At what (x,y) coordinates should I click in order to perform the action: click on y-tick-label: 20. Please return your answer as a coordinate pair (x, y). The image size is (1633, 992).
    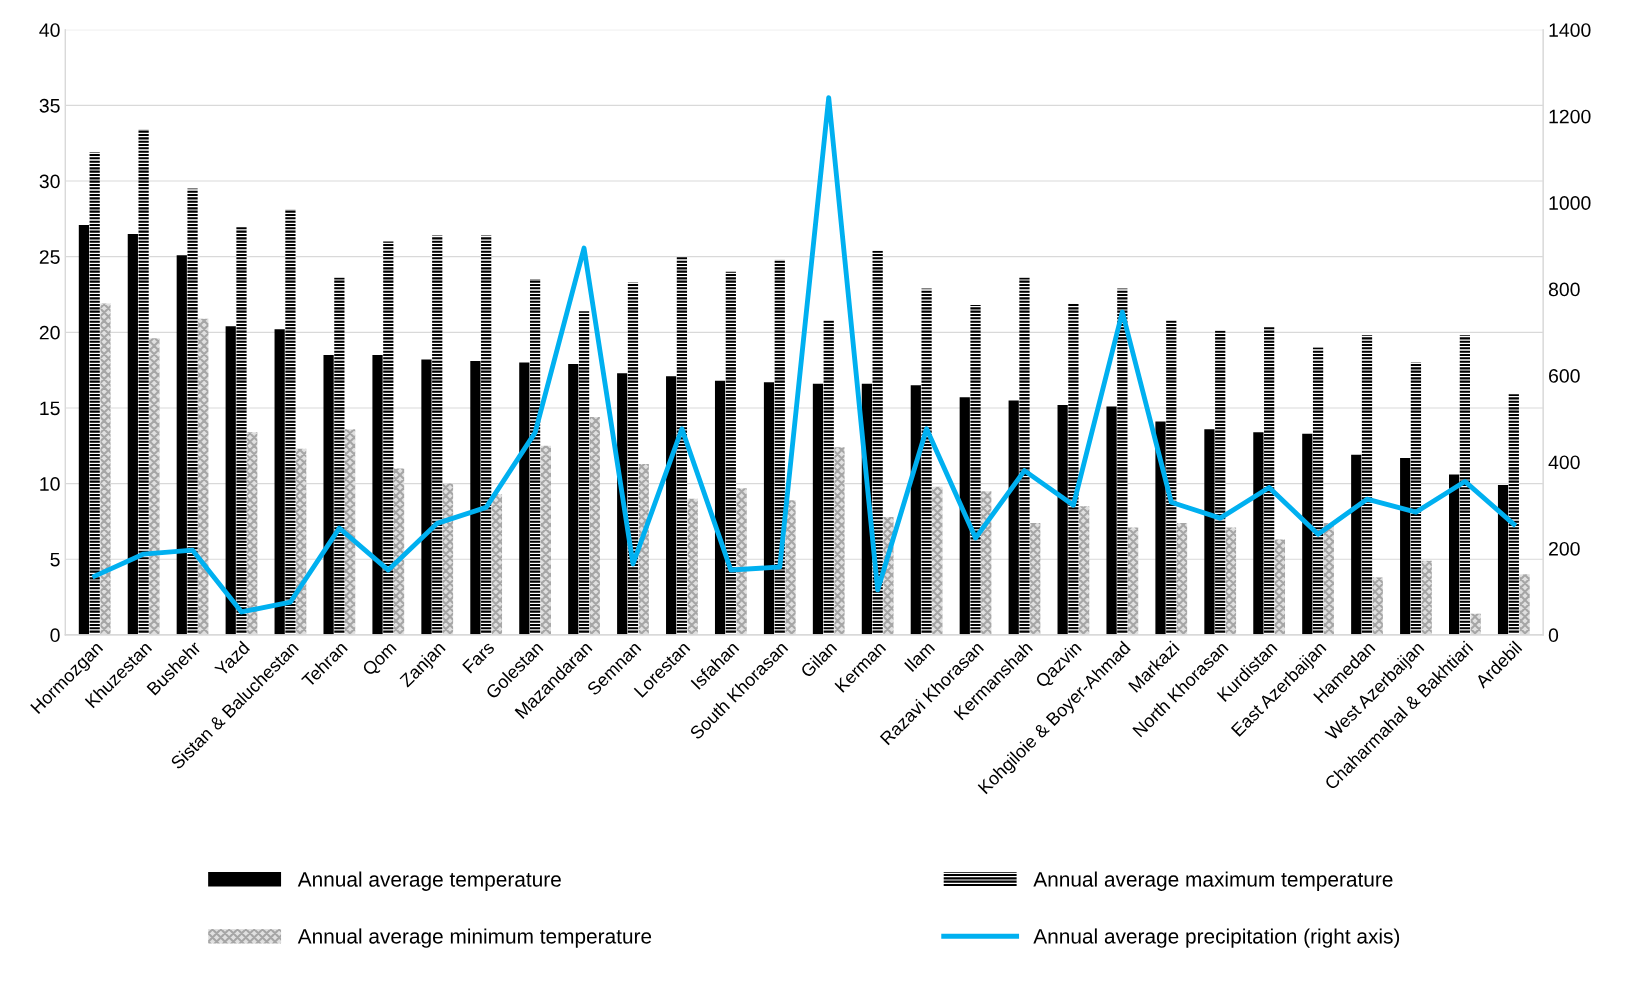
    Looking at the image, I should click on (49, 332).